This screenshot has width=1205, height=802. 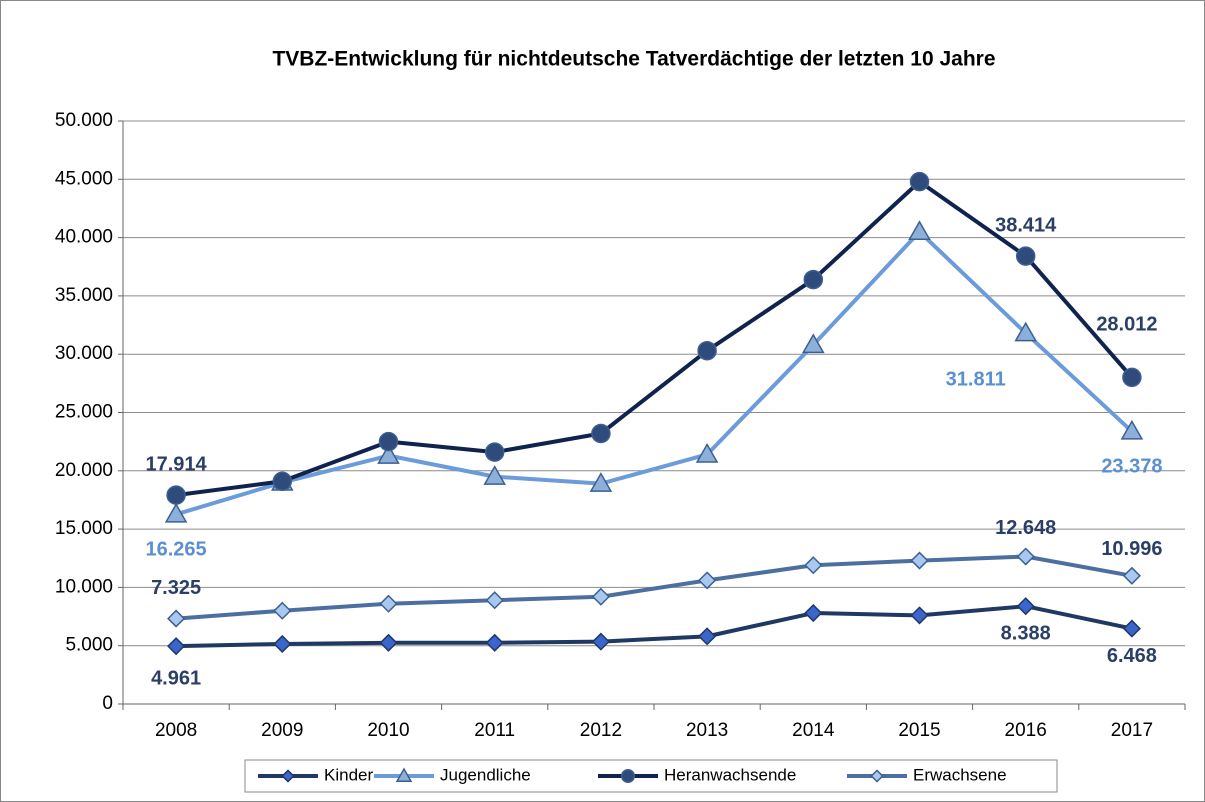 What do you see at coordinates (107, 703) in the screenshot?
I see `y-tick-label: 0` at bounding box center [107, 703].